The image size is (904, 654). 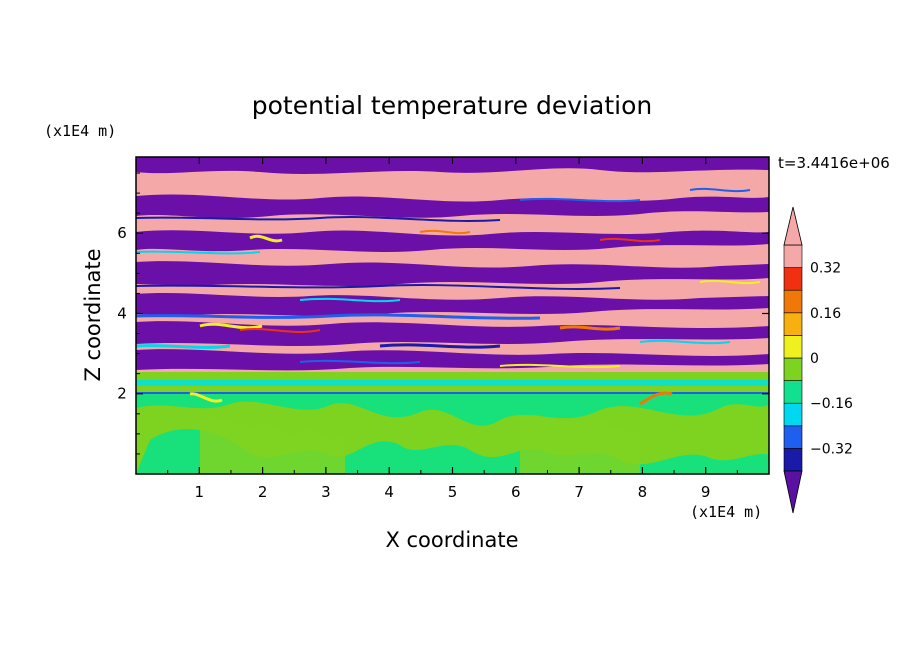 What do you see at coordinates (122, 313) in the screenshot?
I see `y-tick-label: 4` at bounding box center [122, 313].